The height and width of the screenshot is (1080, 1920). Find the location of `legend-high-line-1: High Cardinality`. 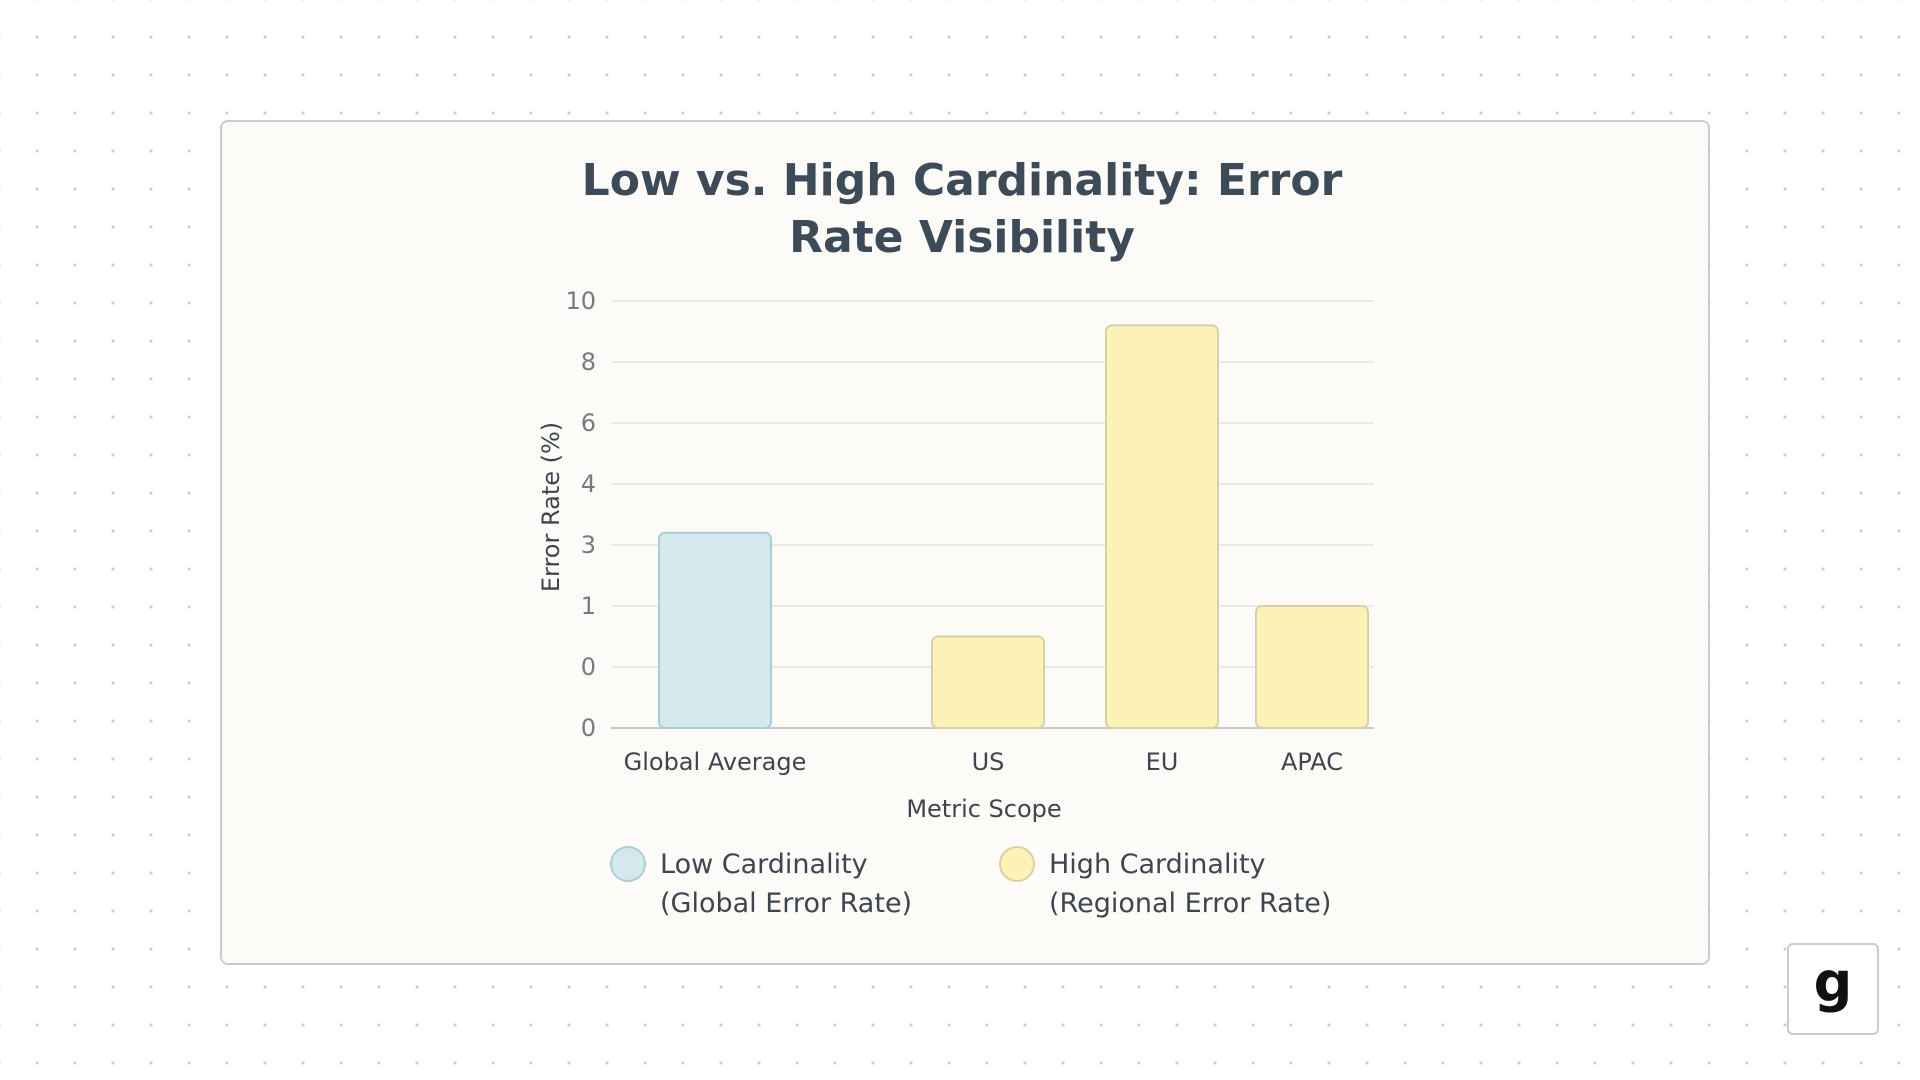

legend-high-line-1: High Cardinality is located at coordinates (1157, 864).